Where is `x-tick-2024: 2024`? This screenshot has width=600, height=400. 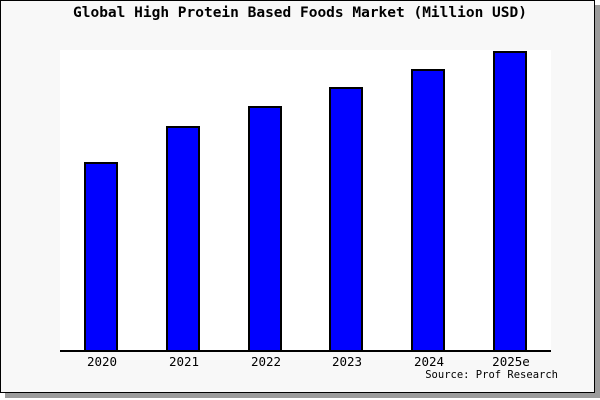
x-tick-2024: 2024 is located at coordinates (429, 361).